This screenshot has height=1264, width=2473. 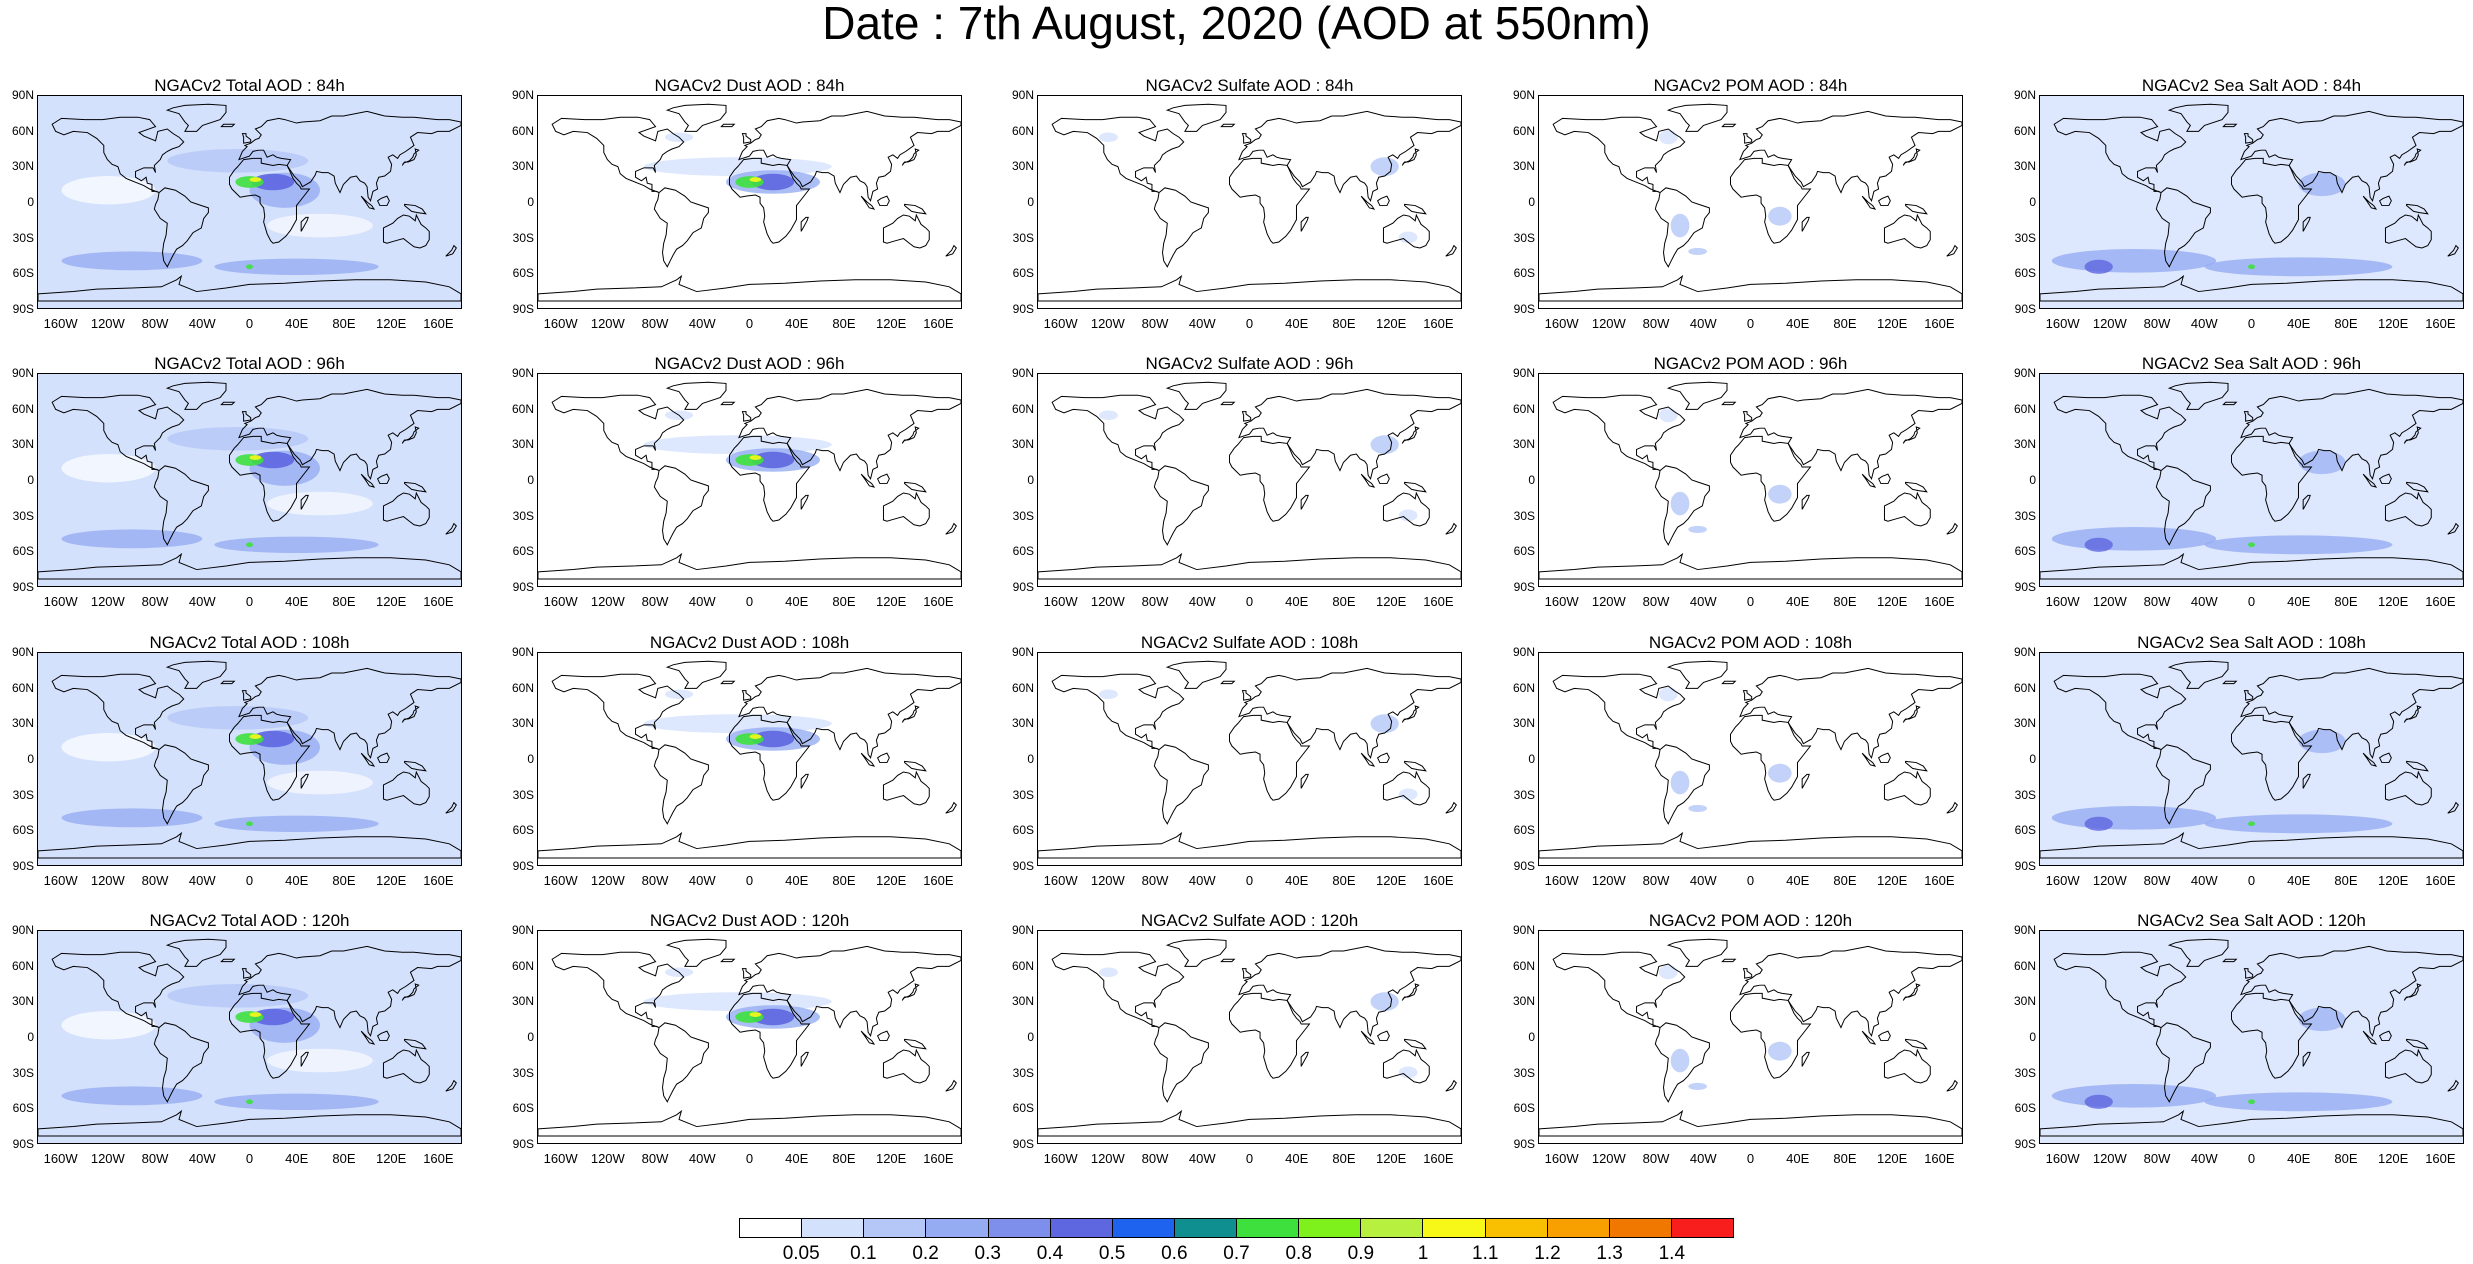 What do you see at coordinates (249, 85) in the screenshot?
I see `panel-title: NGACv2 Total AOD : 84h` at bounding box center [249, 85].